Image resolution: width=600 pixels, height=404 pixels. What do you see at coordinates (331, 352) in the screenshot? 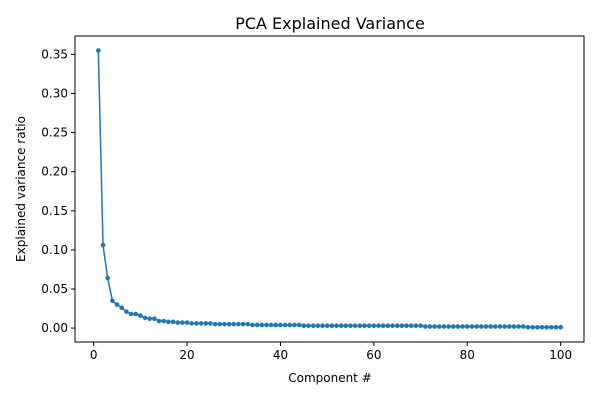
I see `x-axis-ticks: 0 20 40 60 80 100` at bounding box center [331, 352].